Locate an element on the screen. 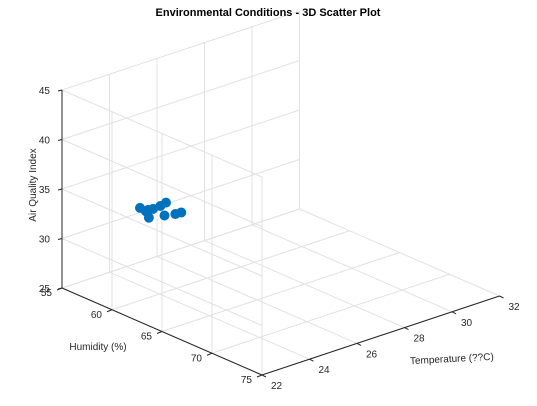  x-tick-label: 26 is located at coordinates (372, 354).